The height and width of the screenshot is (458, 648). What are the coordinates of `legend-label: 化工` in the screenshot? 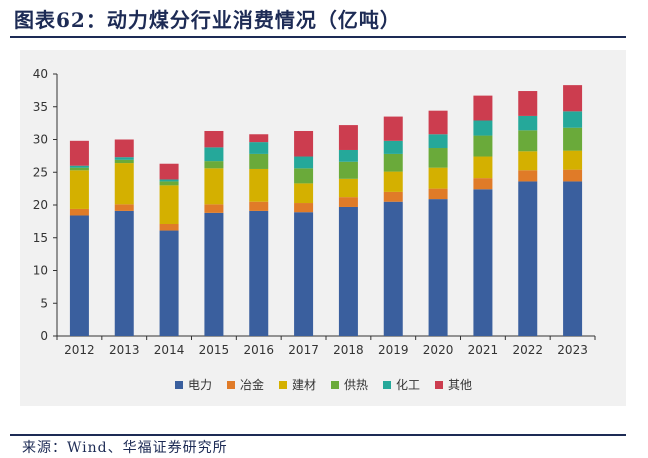 It's located at (408, 385).